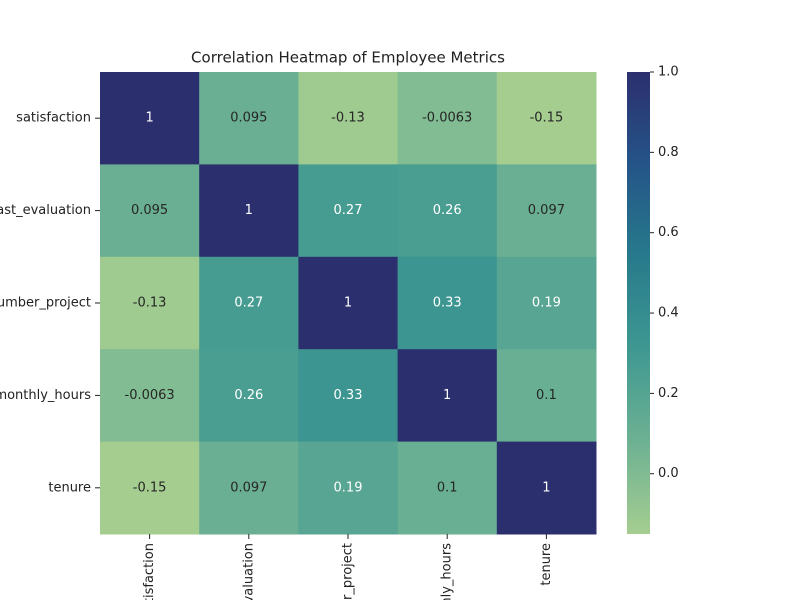  Describe the element at coordinates (45, 210) in the screenshot. I see `y-tick-label: last_evaluation` at that location.